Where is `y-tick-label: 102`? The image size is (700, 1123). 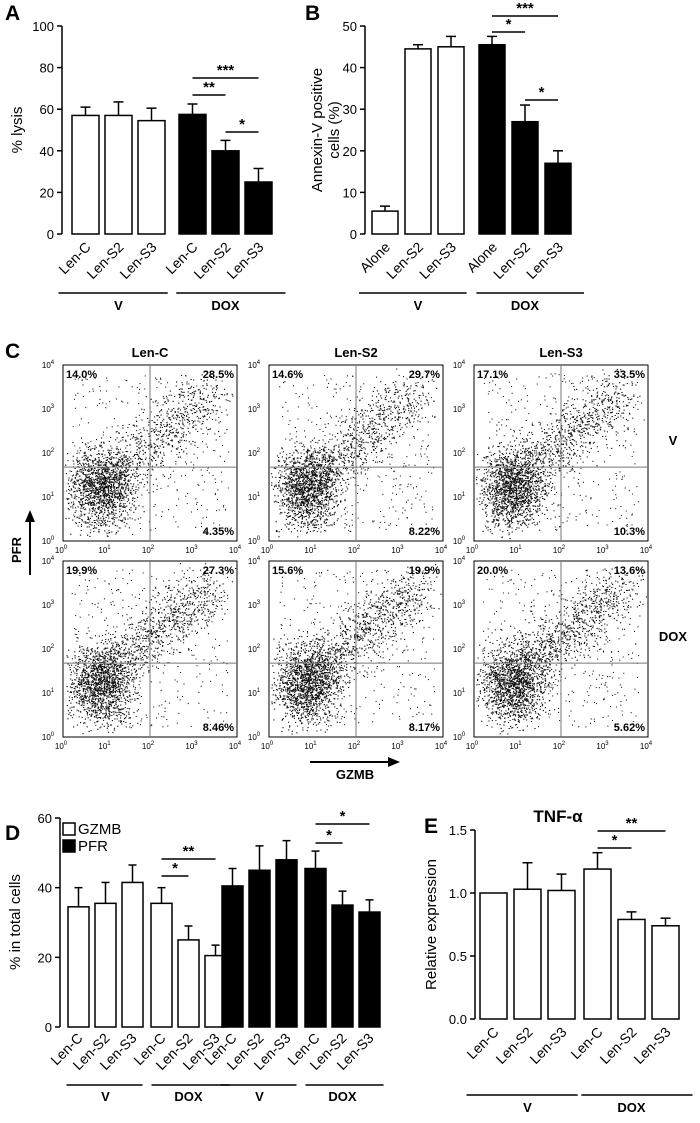
y-tick-label: 102 is located at coordinates (254, 649).